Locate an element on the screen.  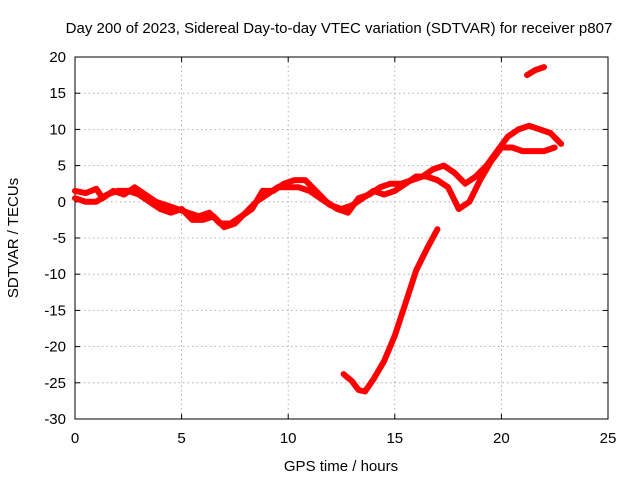
y-tick-label: 10 is located at coordinates (57, 129).